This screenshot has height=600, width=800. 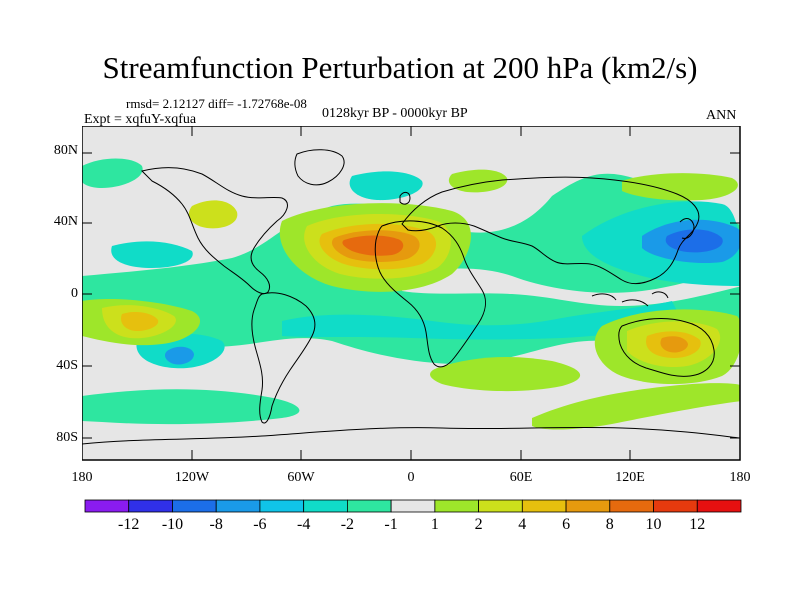 I want to click on colorbar-label: 1, so click(x=434, y=524).